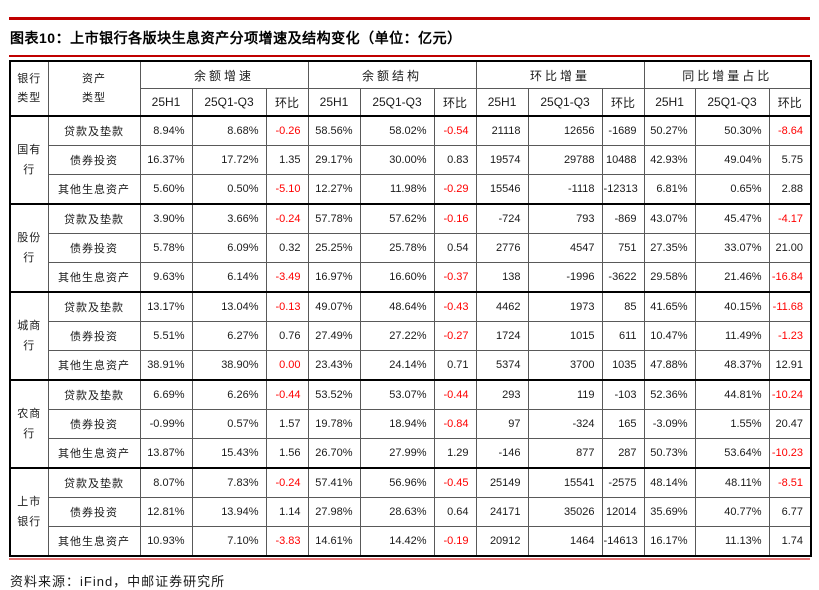  What do you see at coordinates (334, 160) in the screenshot?
I see `value-cell: 29.17%` at bounding box center [334, 160].